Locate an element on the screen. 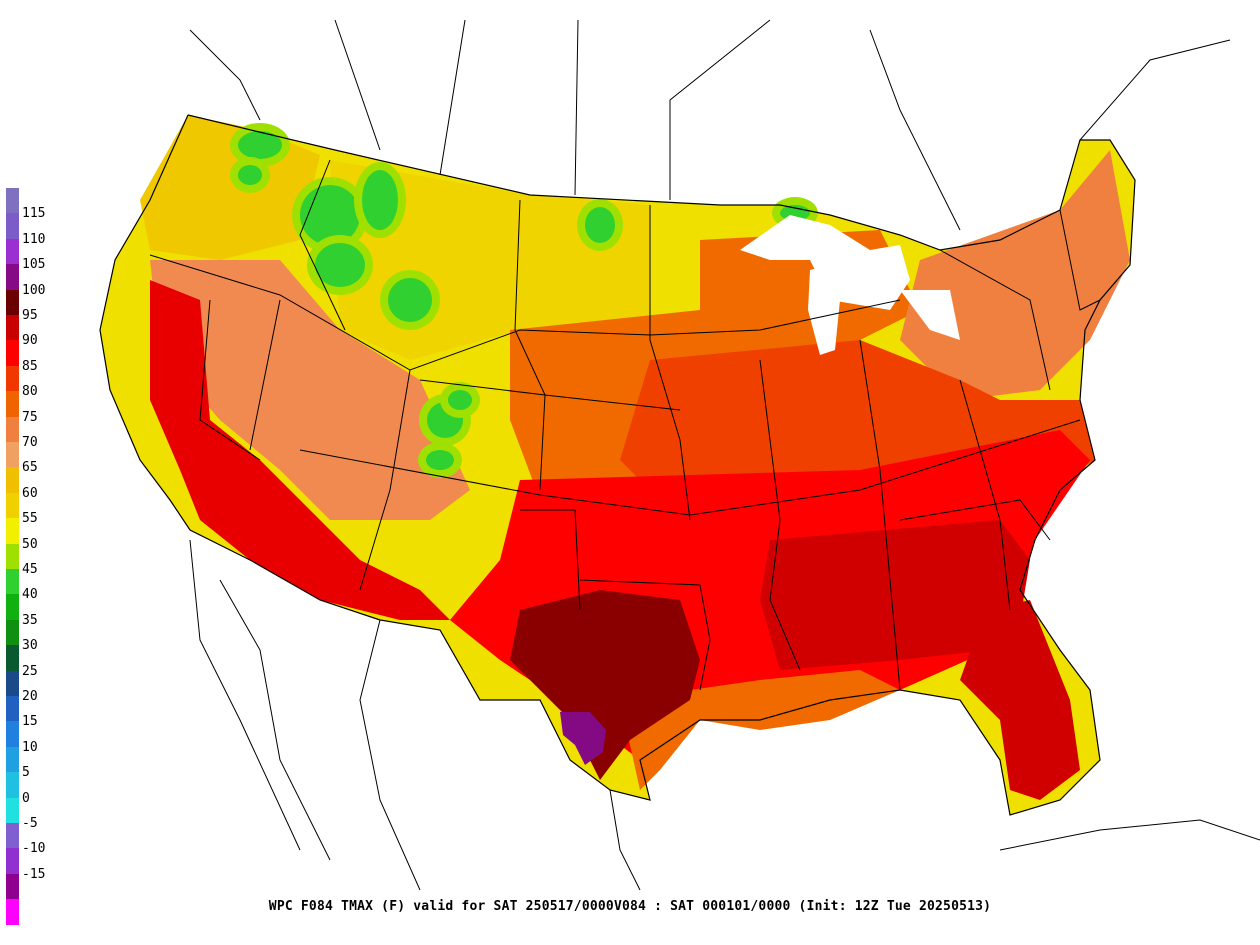 The image size is (1260, 945). legend-tick-label: 10 is located at coordinates (30, 747).